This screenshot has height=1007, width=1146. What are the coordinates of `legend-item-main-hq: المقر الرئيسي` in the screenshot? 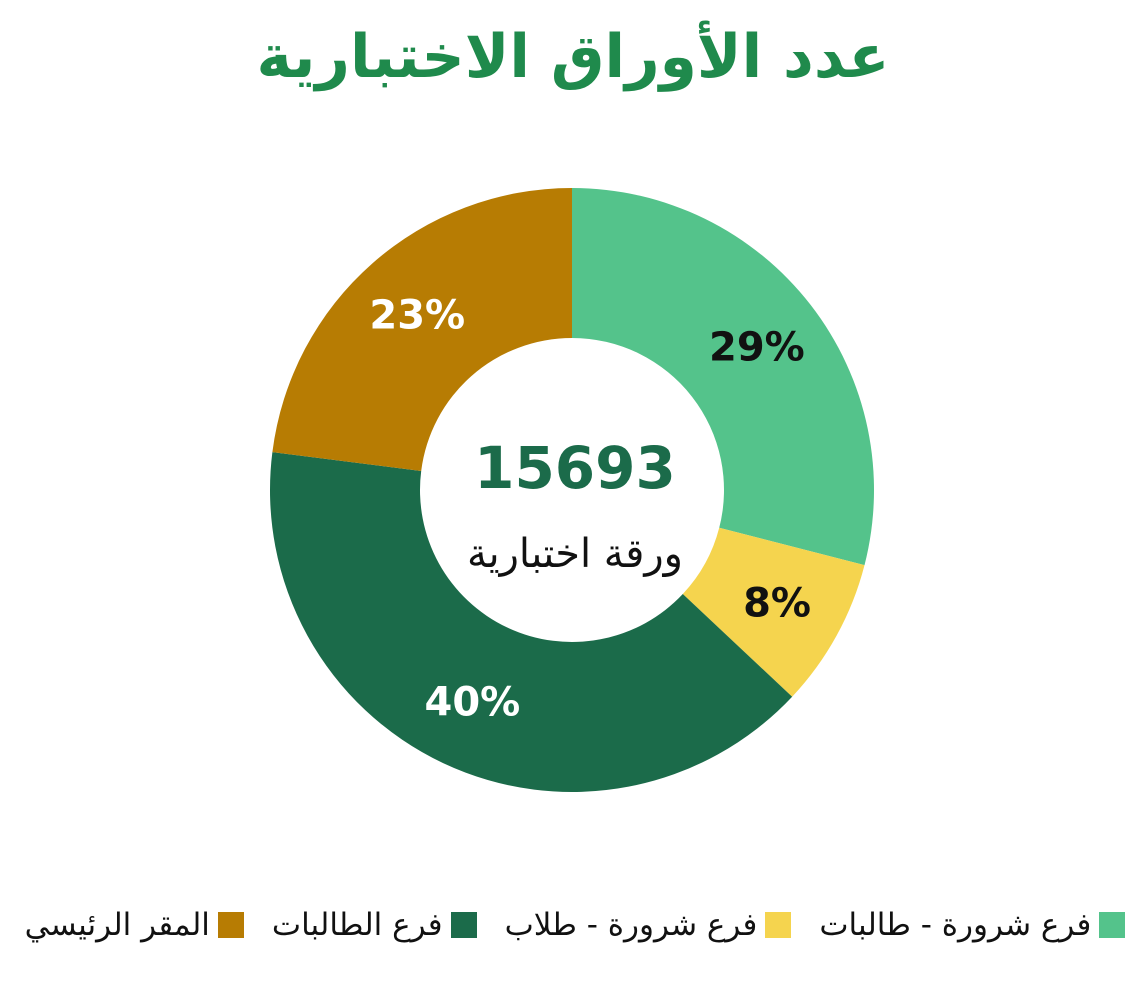 It's located at (134, 925).